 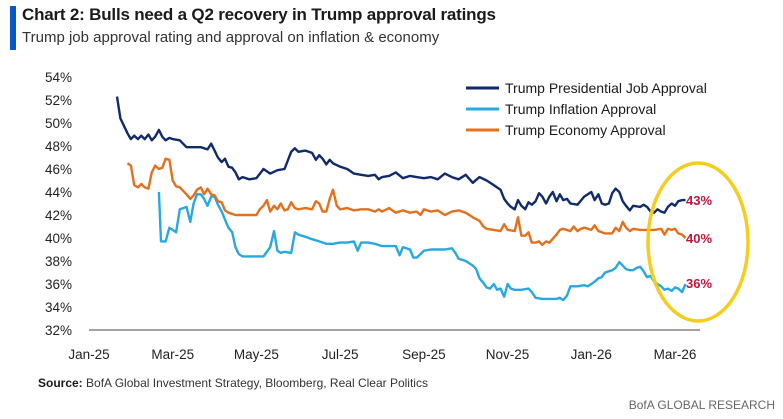 I want to click on highlight-ellipse, so click(x=698, y=242).